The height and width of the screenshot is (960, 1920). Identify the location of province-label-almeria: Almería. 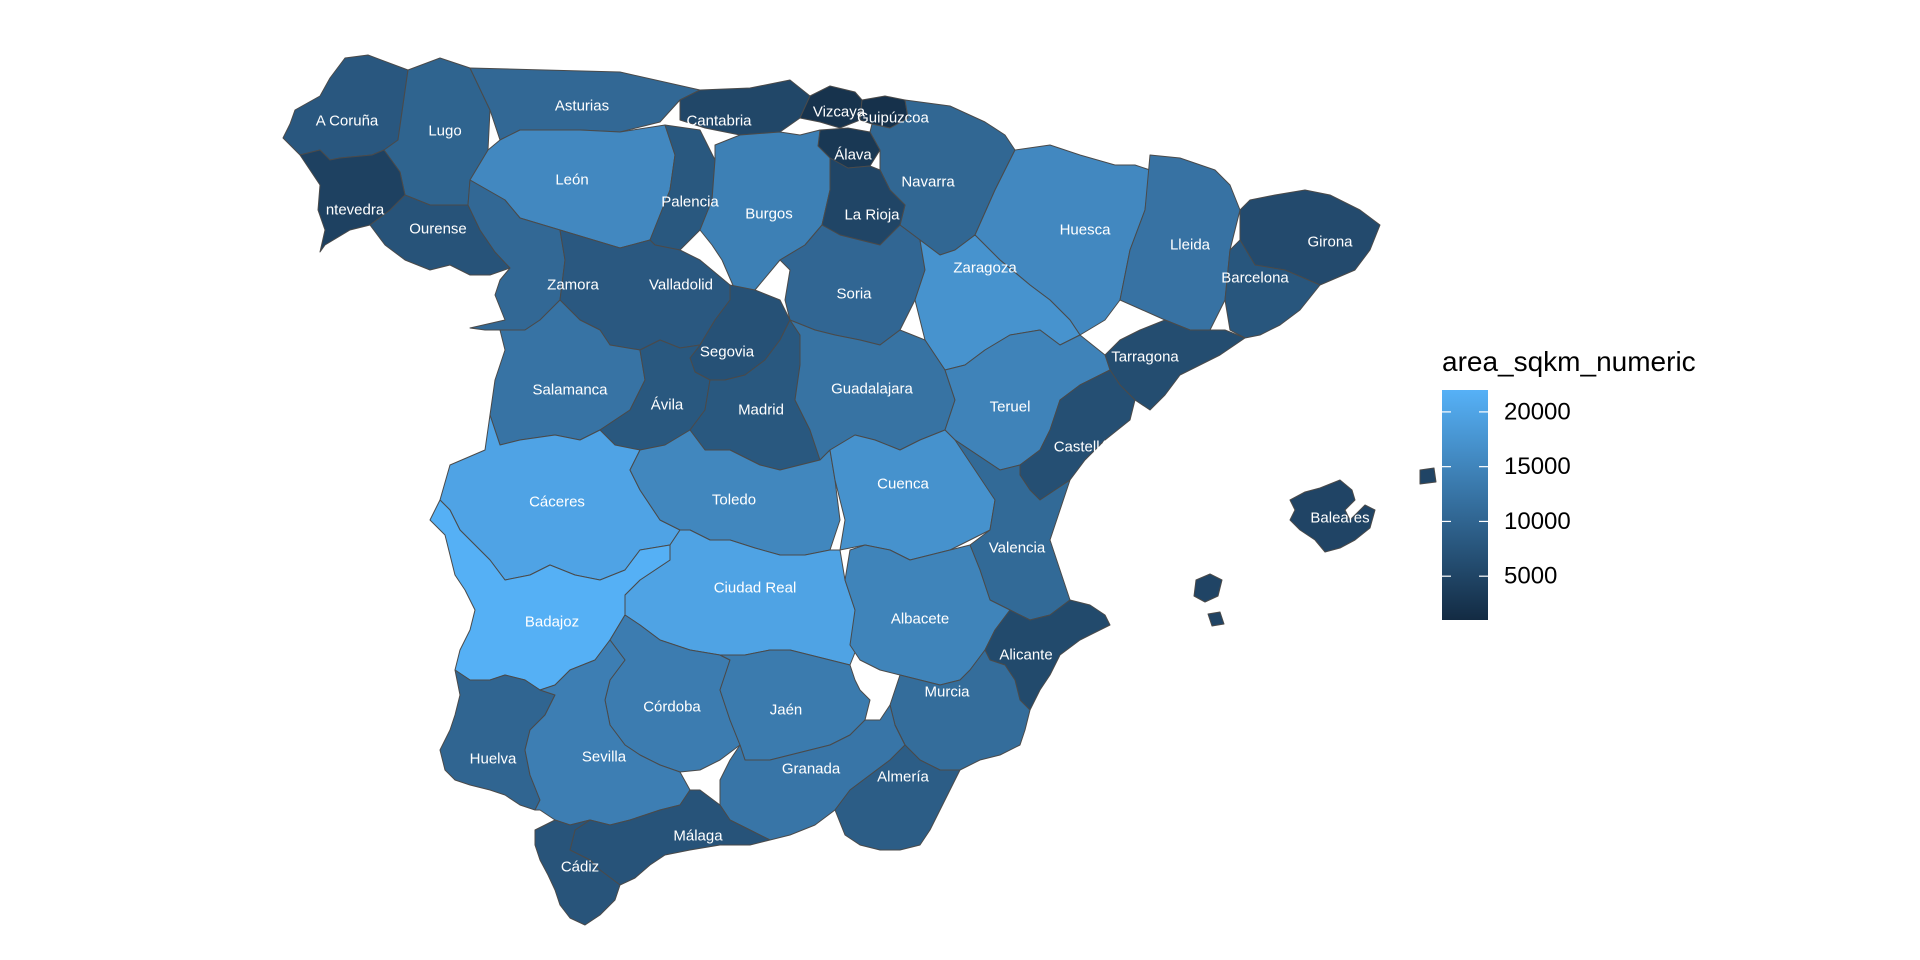
(903, 777).